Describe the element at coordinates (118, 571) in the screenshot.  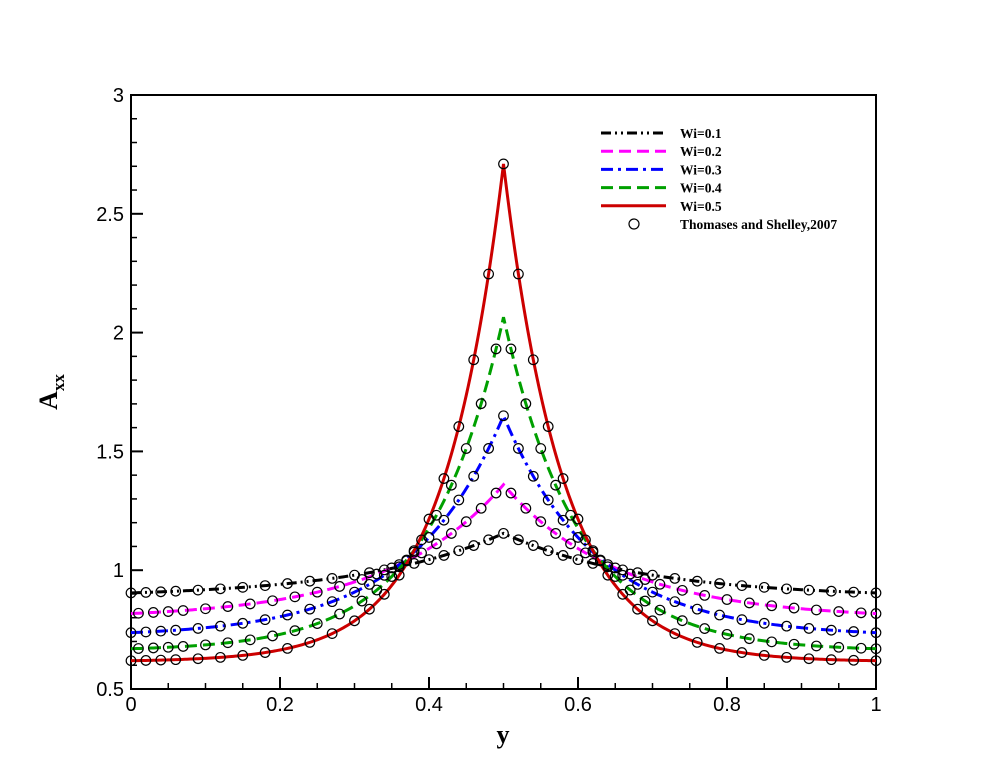
I see `y-tick-label: 1` at that location.